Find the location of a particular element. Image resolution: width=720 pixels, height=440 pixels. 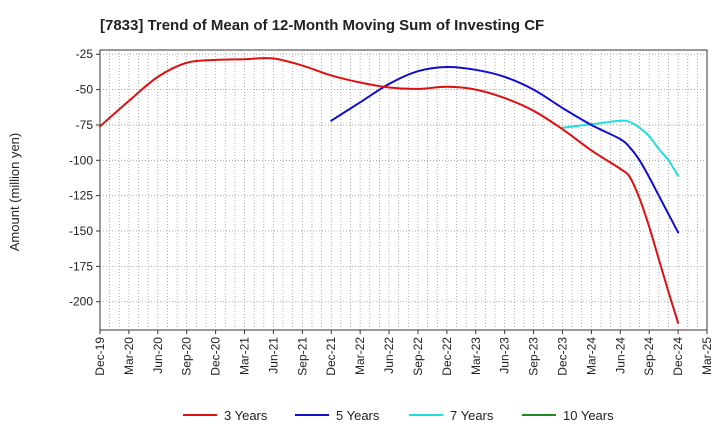

y-axis-label: Amount (million yen) is located at coordinates (14, 192).